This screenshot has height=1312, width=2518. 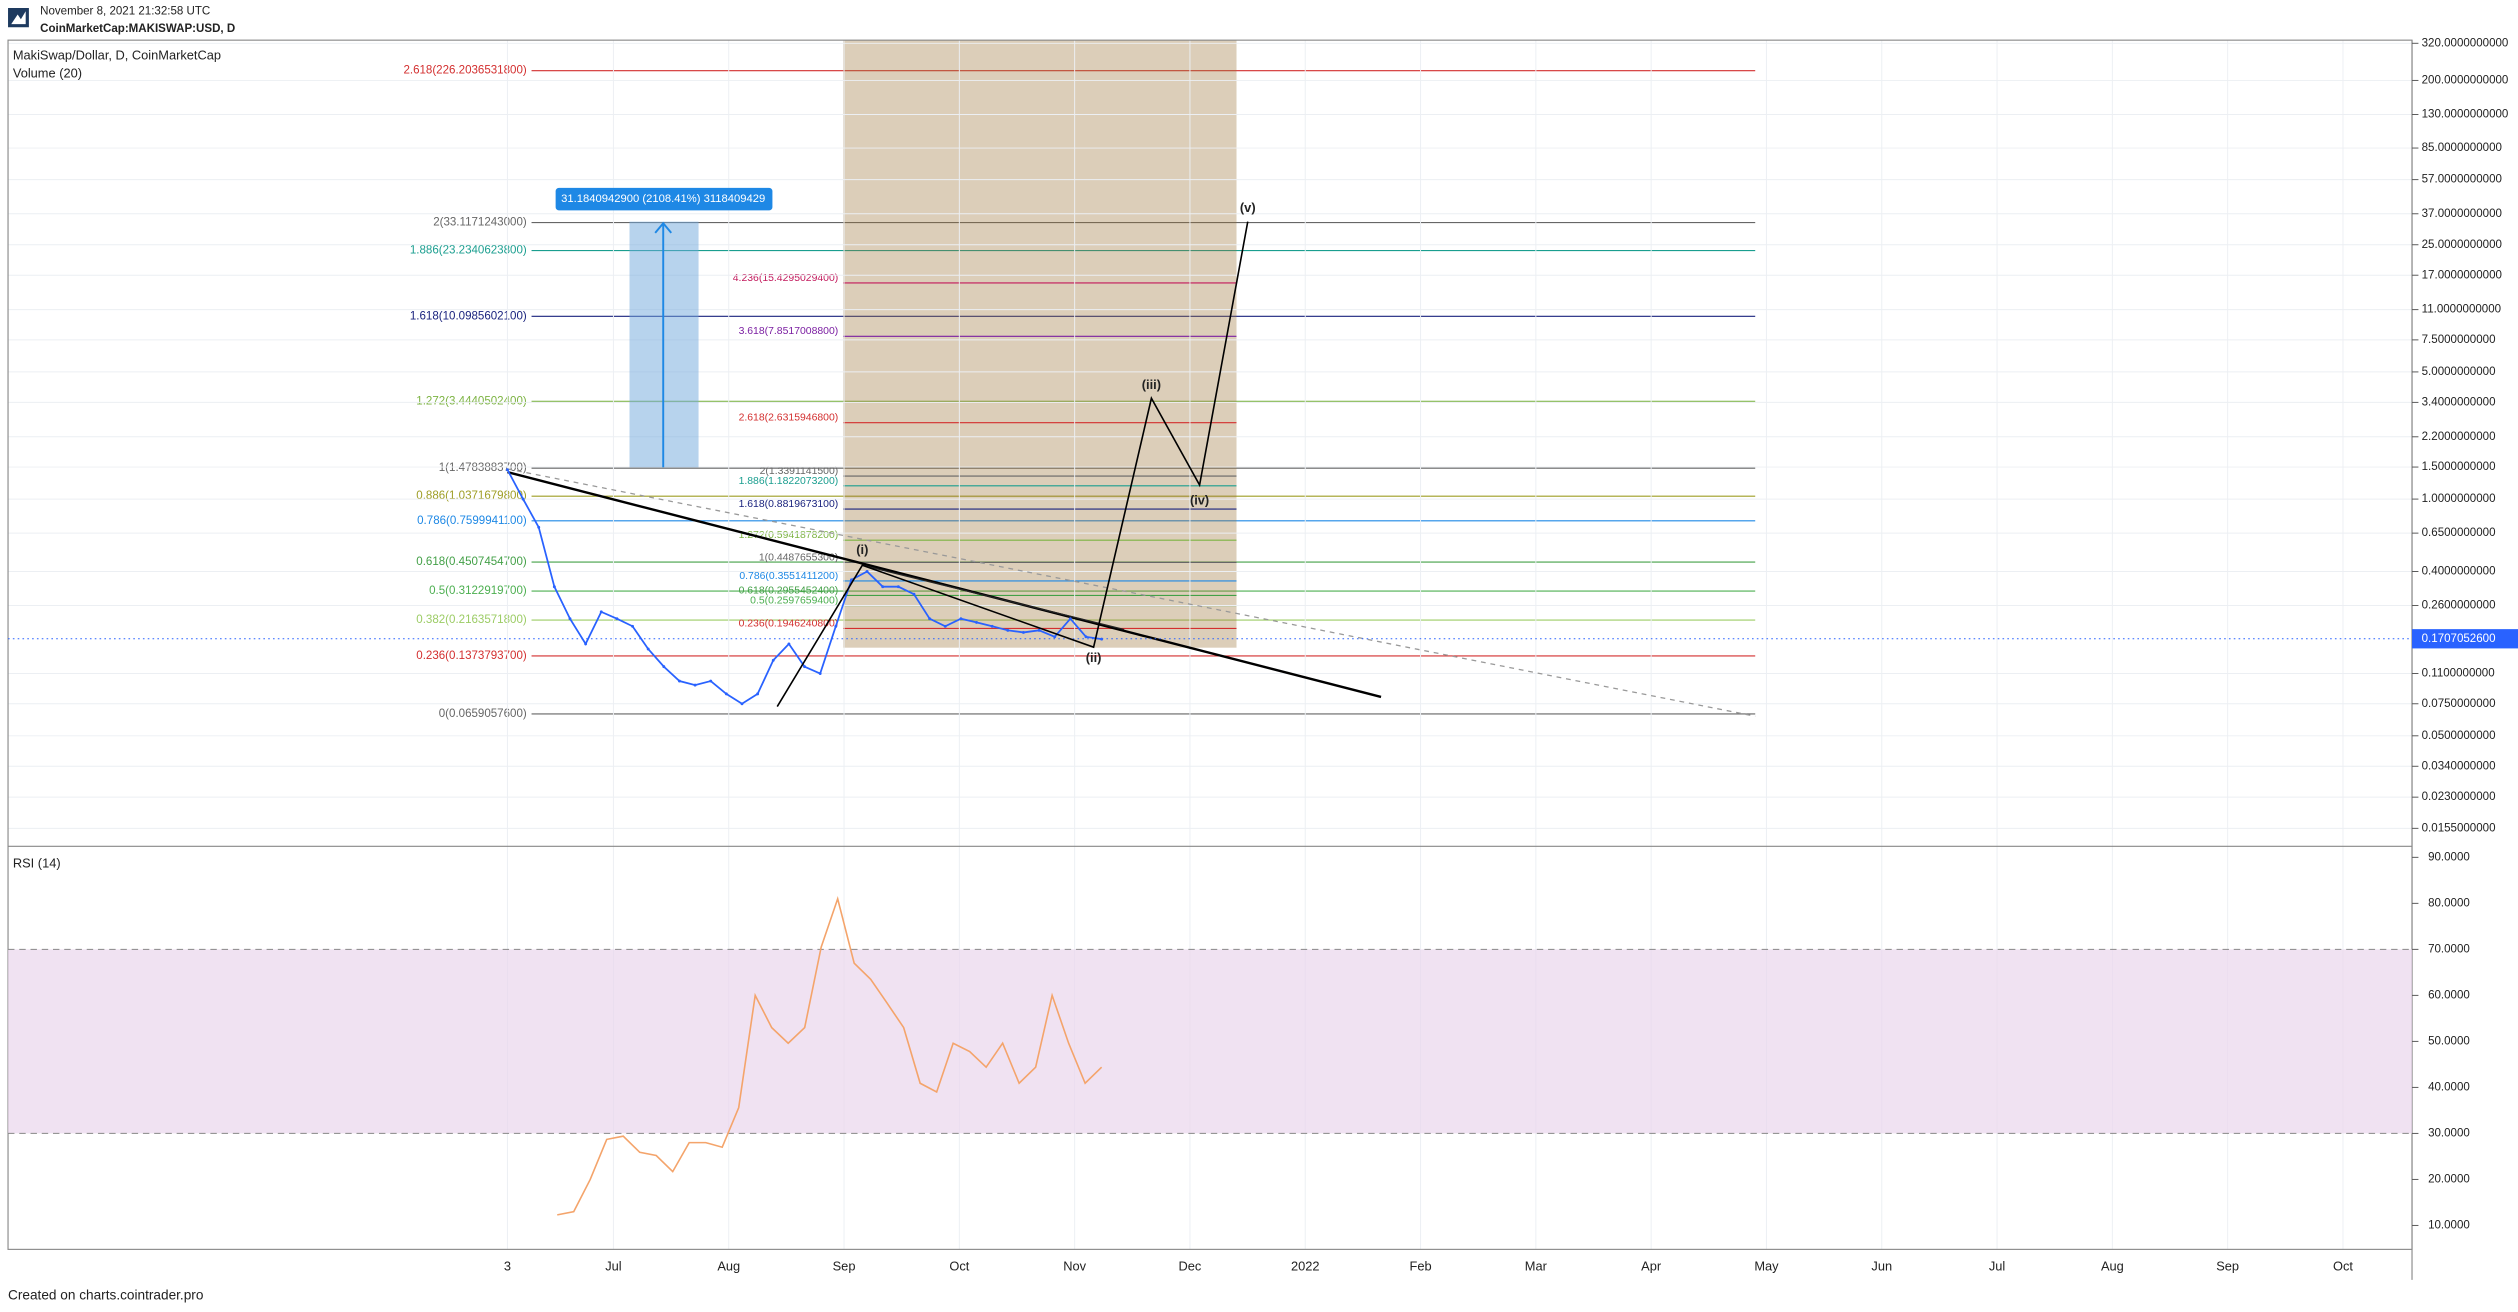 What do you see at coordinates (483, 714) in the screenshot?
I see `fib-label: 0(0.0659057600)` at bounding box center [483, 714].